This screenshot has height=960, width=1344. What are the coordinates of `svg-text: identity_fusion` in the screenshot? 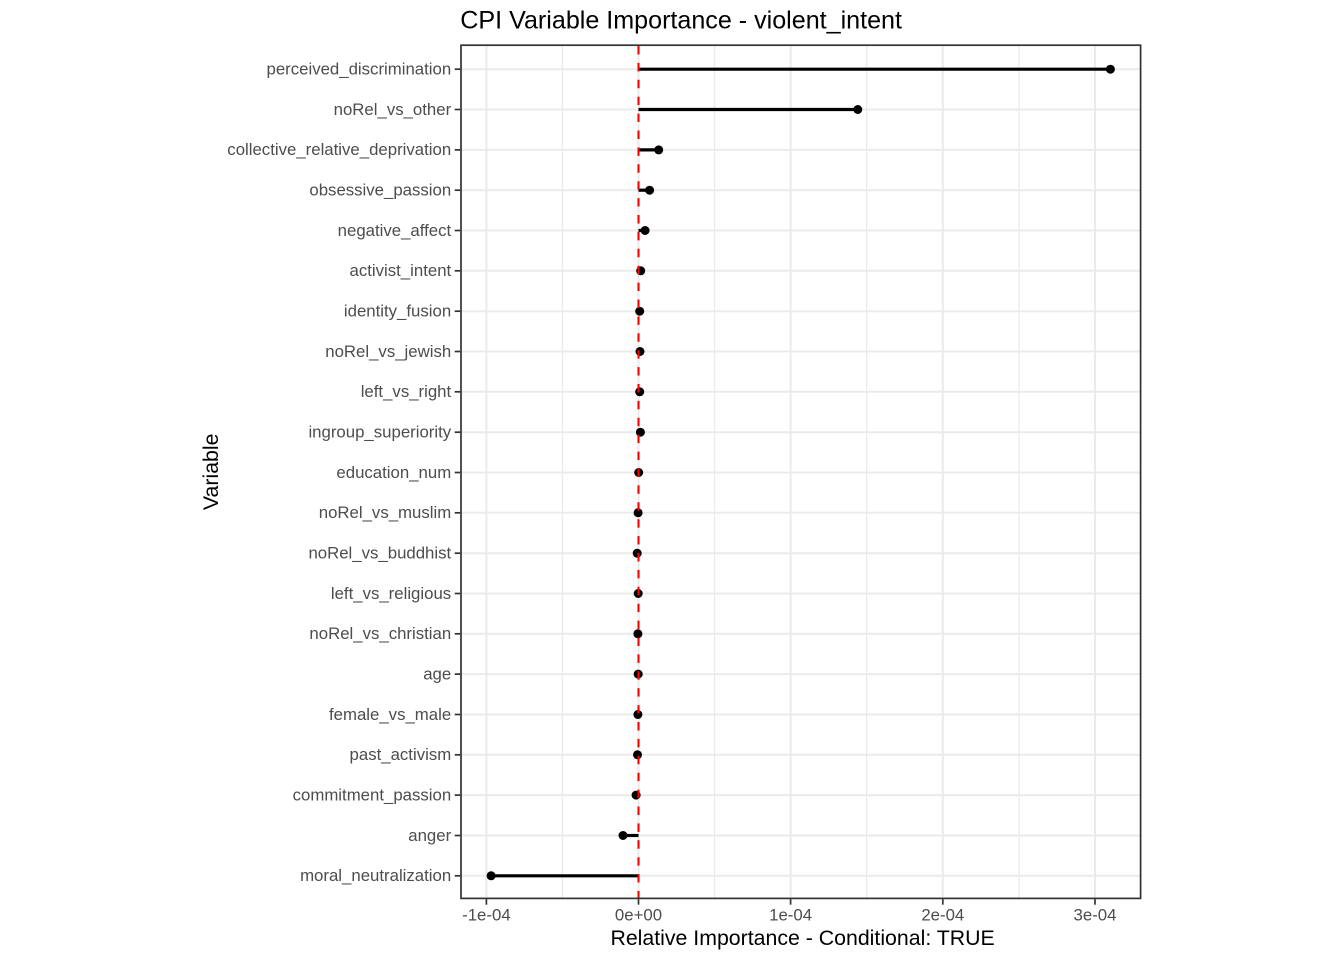 It's located at (397, 311).